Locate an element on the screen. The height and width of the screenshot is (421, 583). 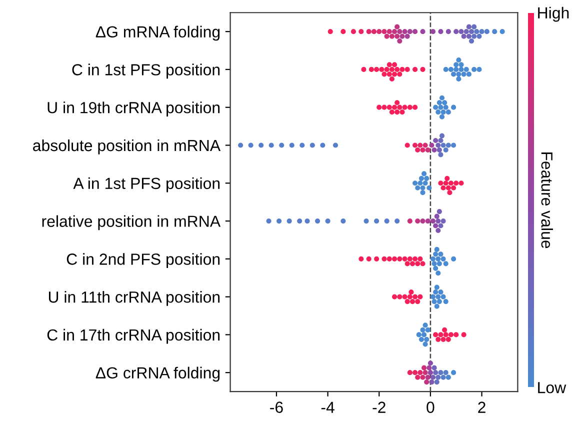
x-tick-label: -6 is located at coordinates (276, 407).